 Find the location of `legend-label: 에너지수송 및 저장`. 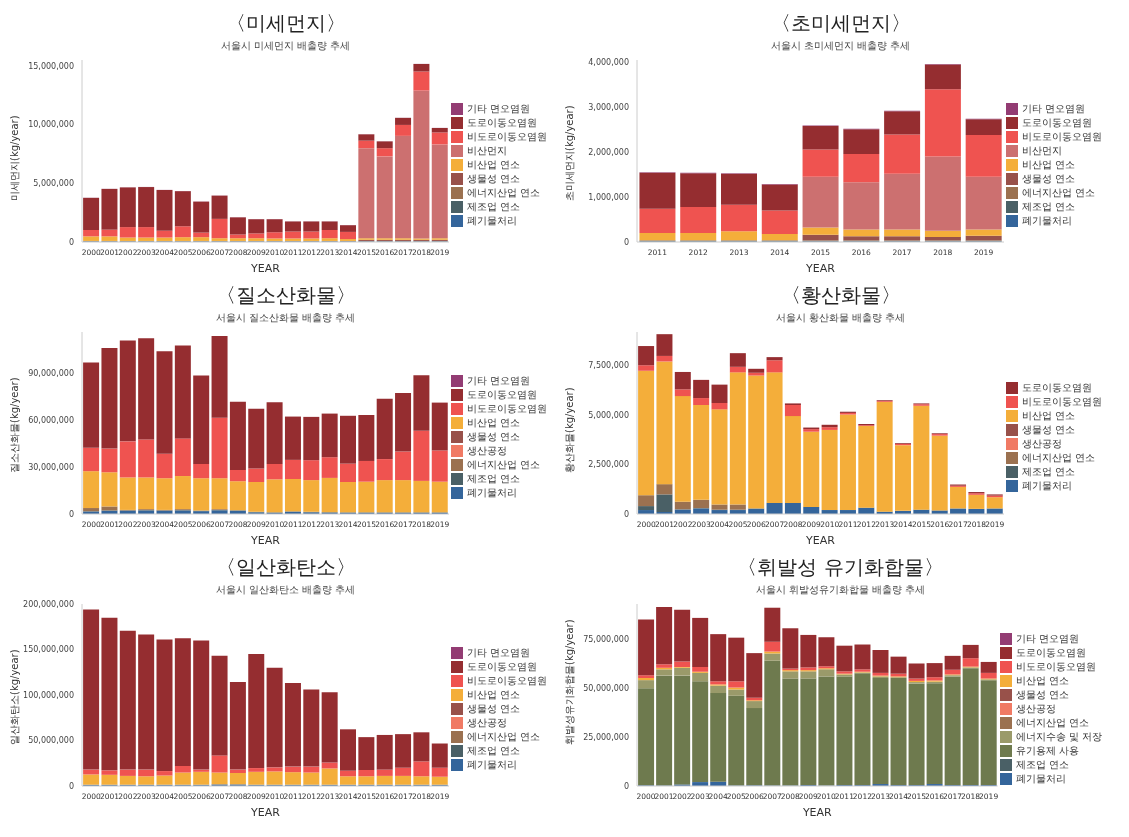

legend-label: 에너지수송 및 저장 is located at coordinates (1058, 736).